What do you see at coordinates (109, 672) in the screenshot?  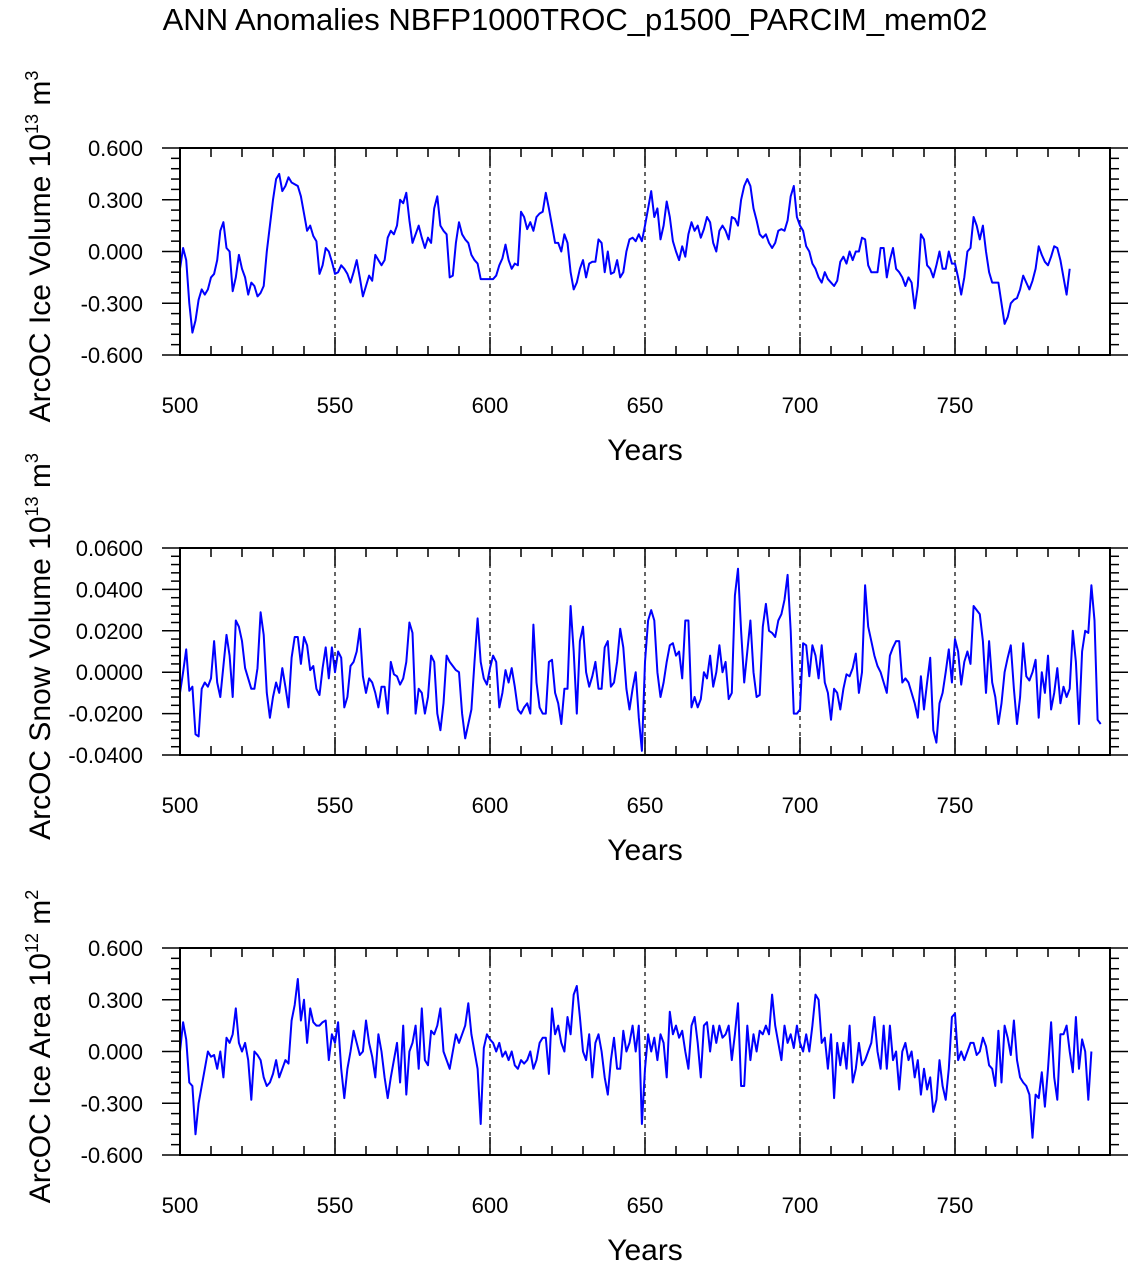 I see `y-tick-label: 0.0000` at bounding box center [109, 672].